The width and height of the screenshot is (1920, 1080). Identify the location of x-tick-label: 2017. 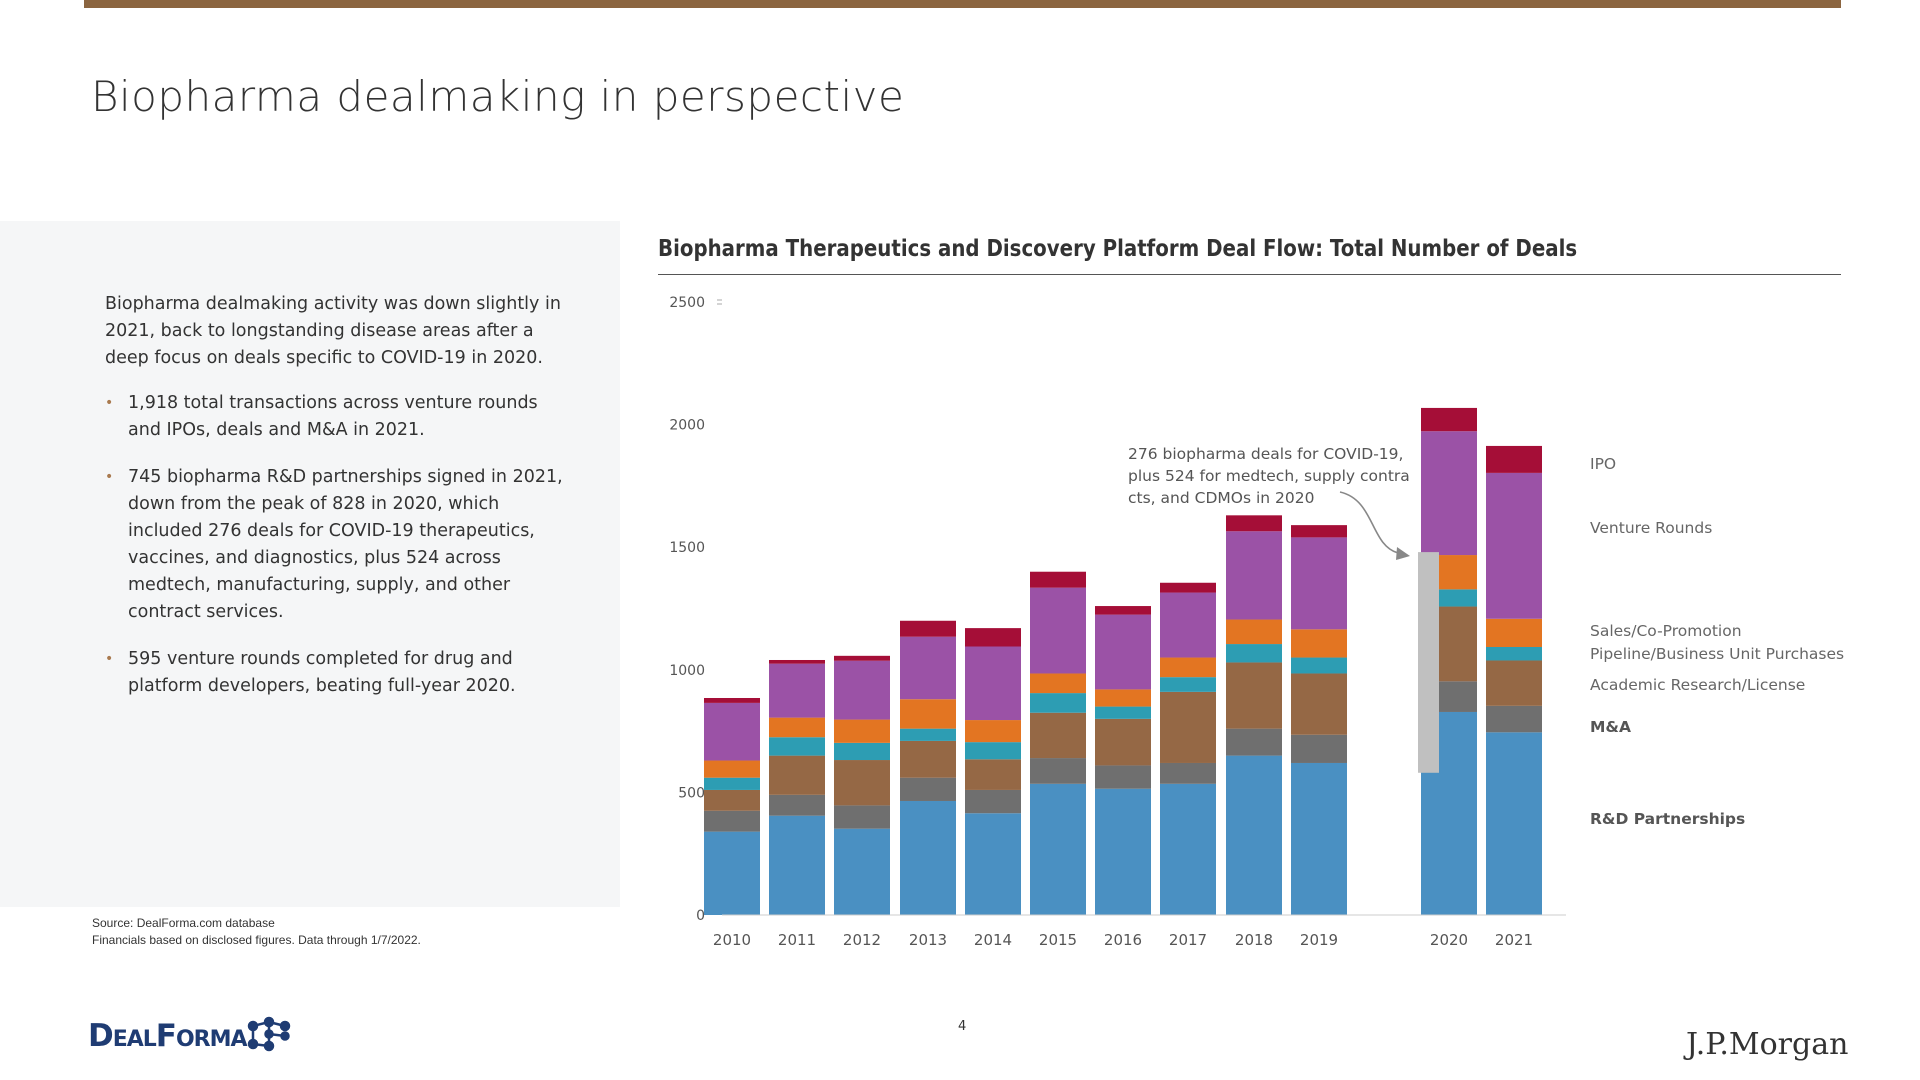
(1188, 940).